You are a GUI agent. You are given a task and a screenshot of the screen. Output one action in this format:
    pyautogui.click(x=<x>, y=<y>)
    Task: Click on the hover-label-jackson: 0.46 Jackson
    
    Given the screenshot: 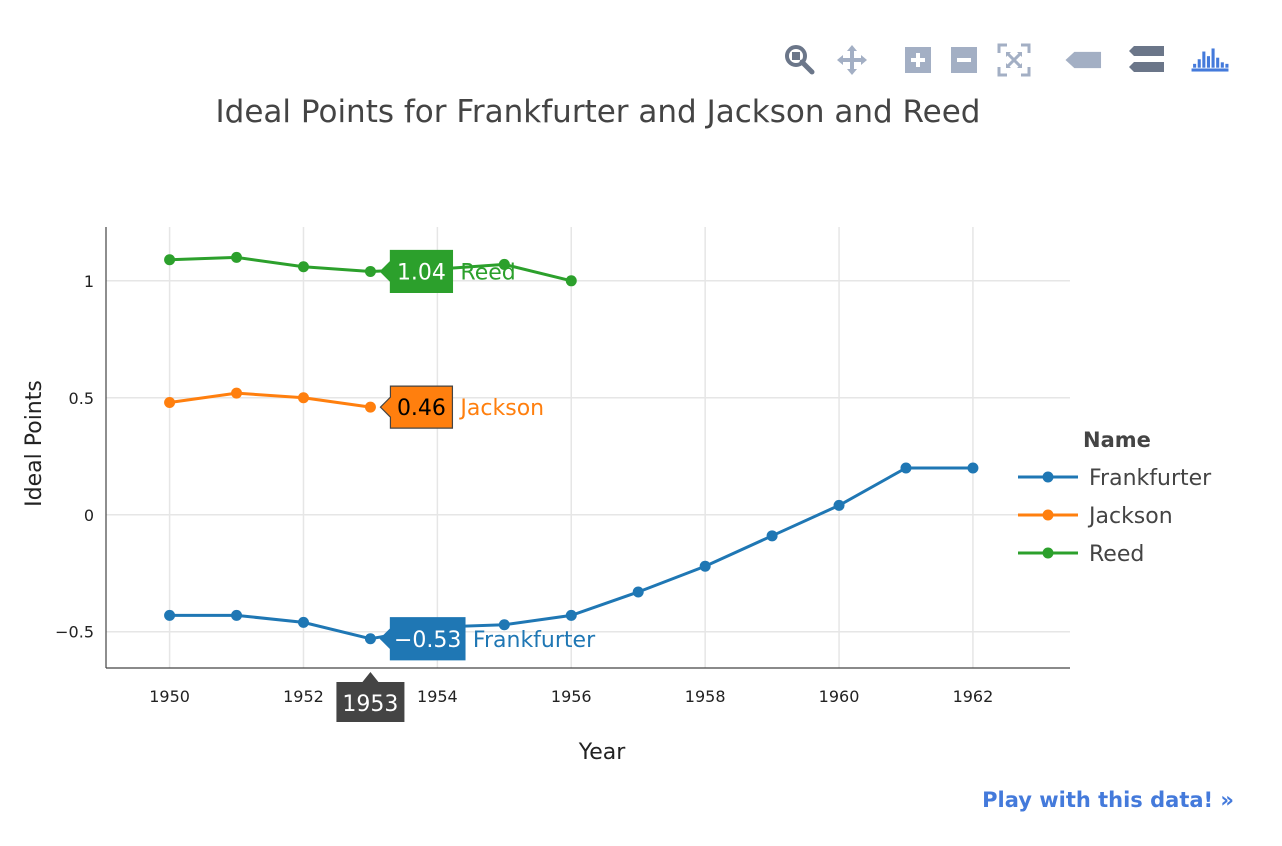 What is the action you would take?
    pyautogui.click(x=461, y=407)
    